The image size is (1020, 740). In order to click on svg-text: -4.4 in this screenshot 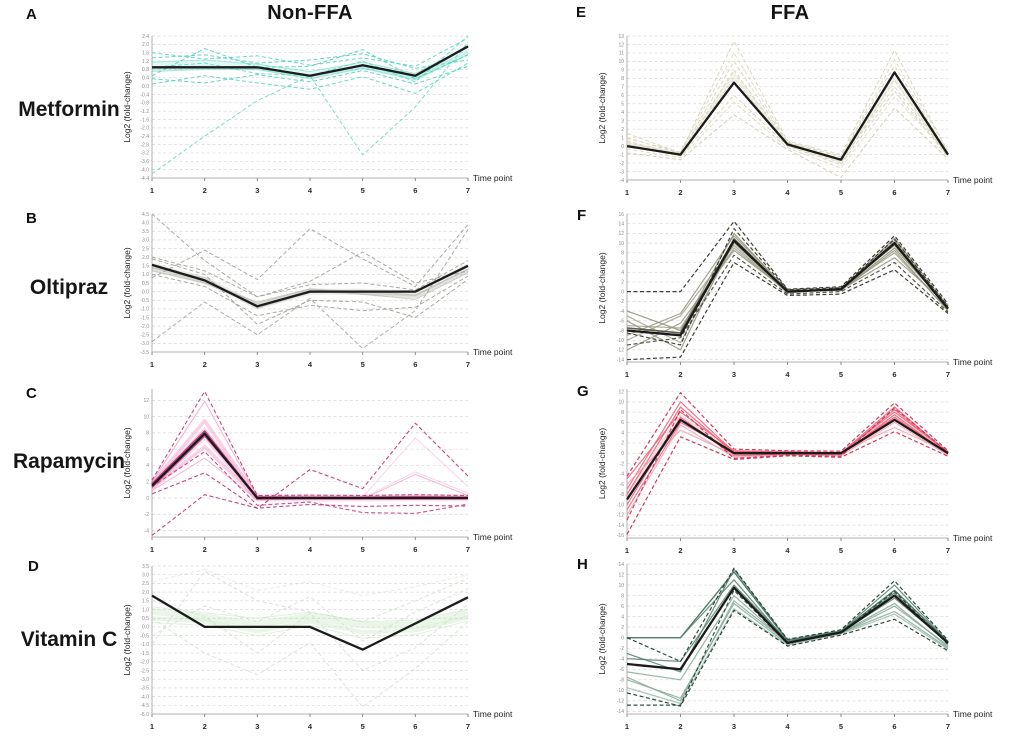, I will do `click(144, 179)`.